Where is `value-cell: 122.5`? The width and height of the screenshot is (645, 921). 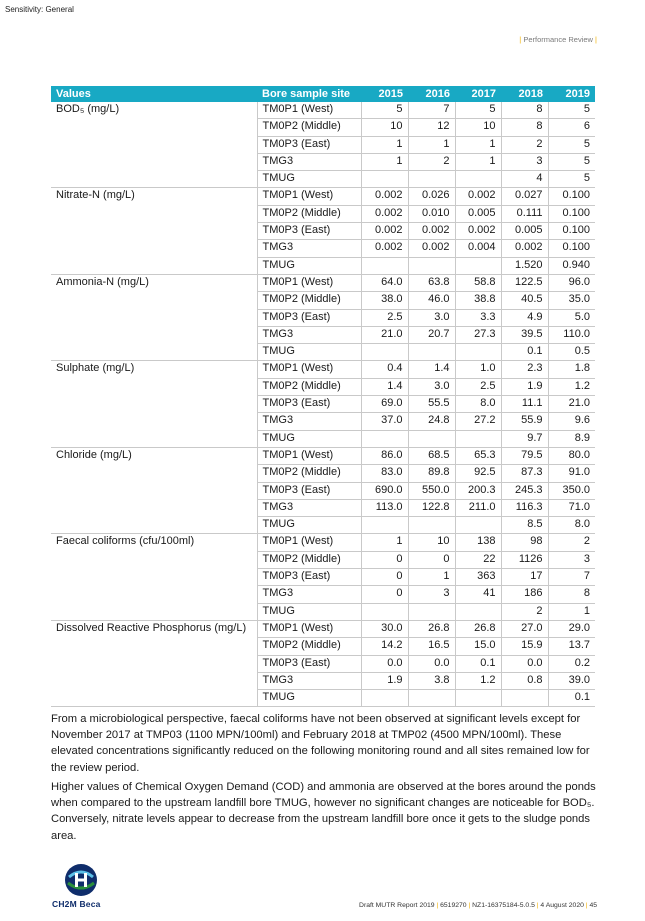
value-cell: 122.5 is located at coordinates (524, 283).